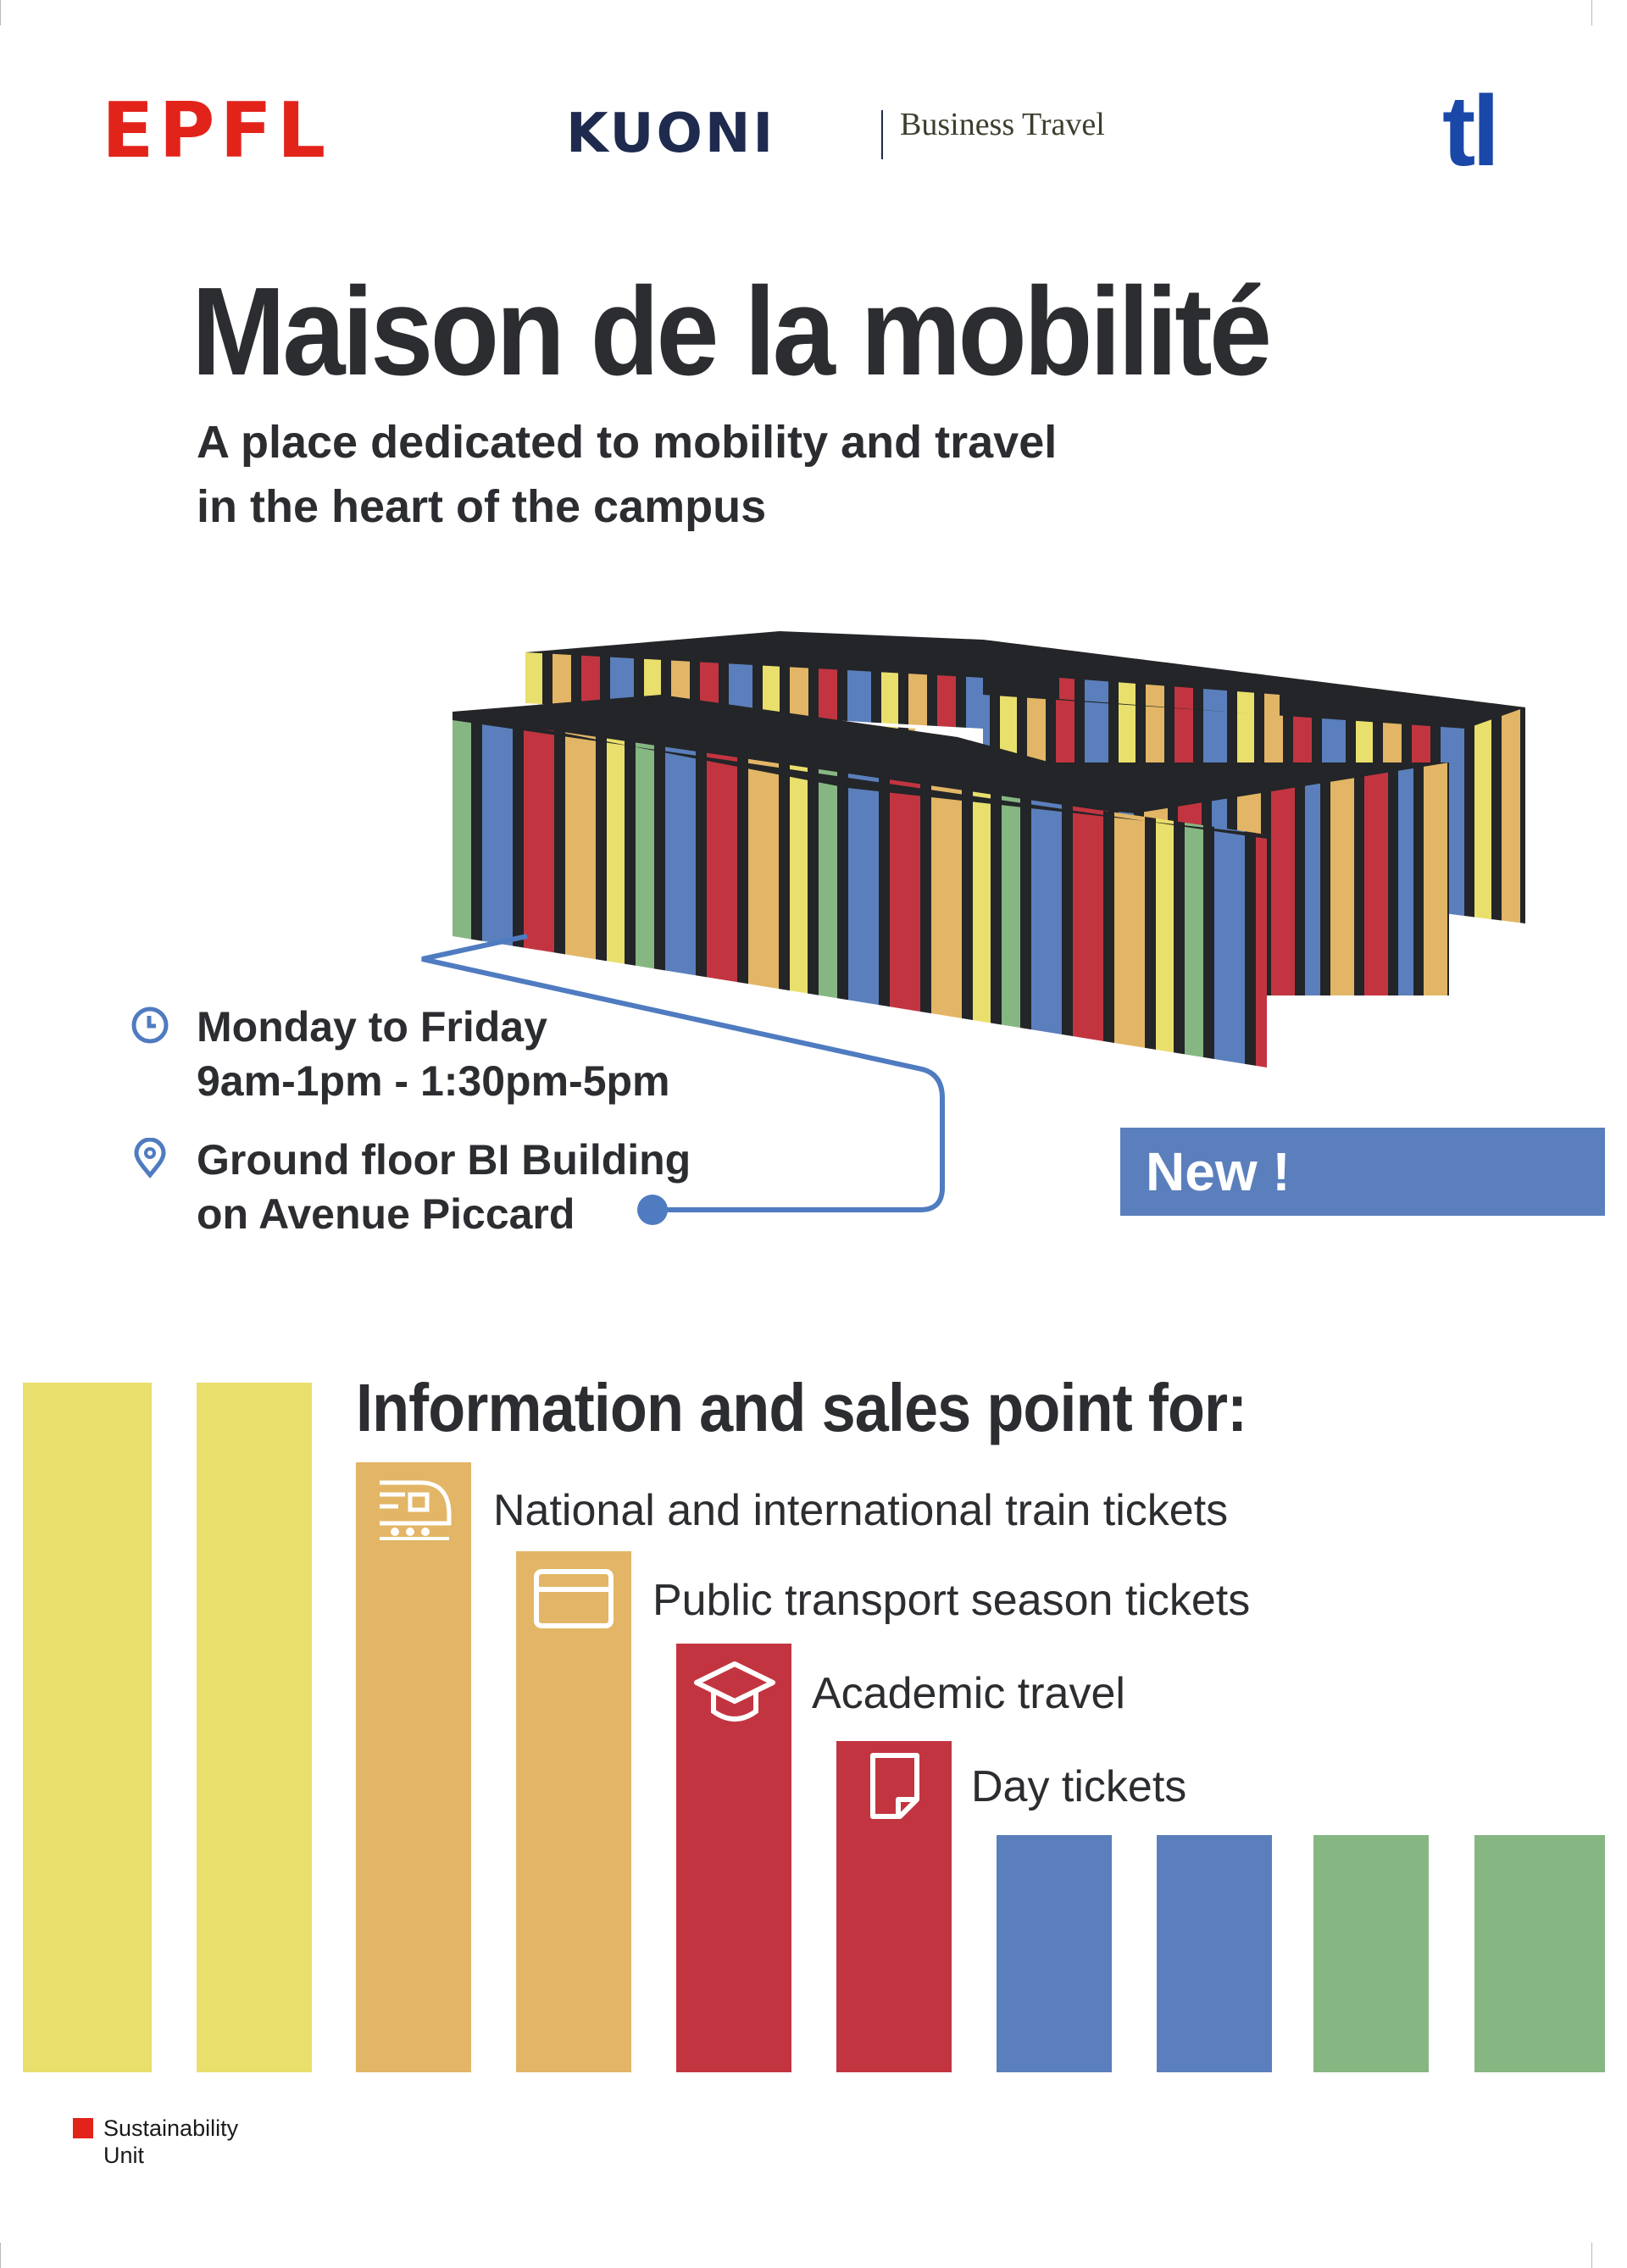 The height and width of the screenshot is (2268, 1627). Describe the element at coordinates (1358, 881) in the screenshot. I see `building-side-facade` at that location.